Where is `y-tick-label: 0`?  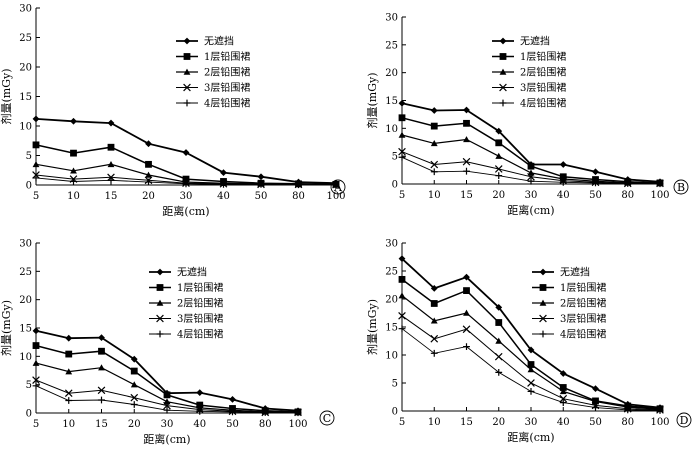
y-tick-label: 0 is located at coordinates (29, 186).